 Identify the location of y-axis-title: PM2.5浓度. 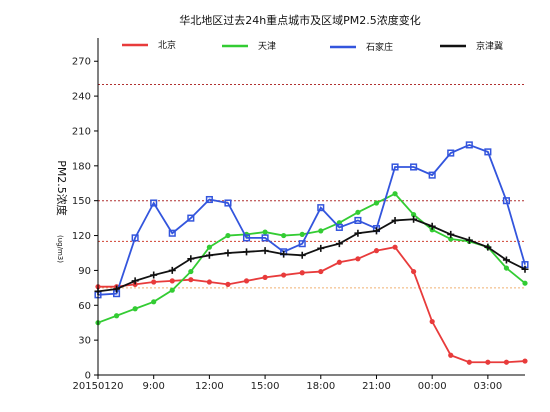
(62, 188).